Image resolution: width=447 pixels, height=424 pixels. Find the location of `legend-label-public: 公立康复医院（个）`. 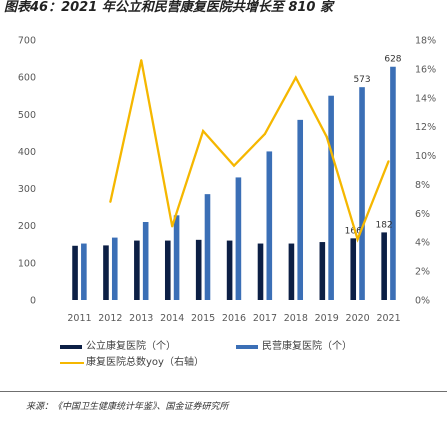

legend-label-public: 公立康复医院（个） is located at coordinates (131, 346).